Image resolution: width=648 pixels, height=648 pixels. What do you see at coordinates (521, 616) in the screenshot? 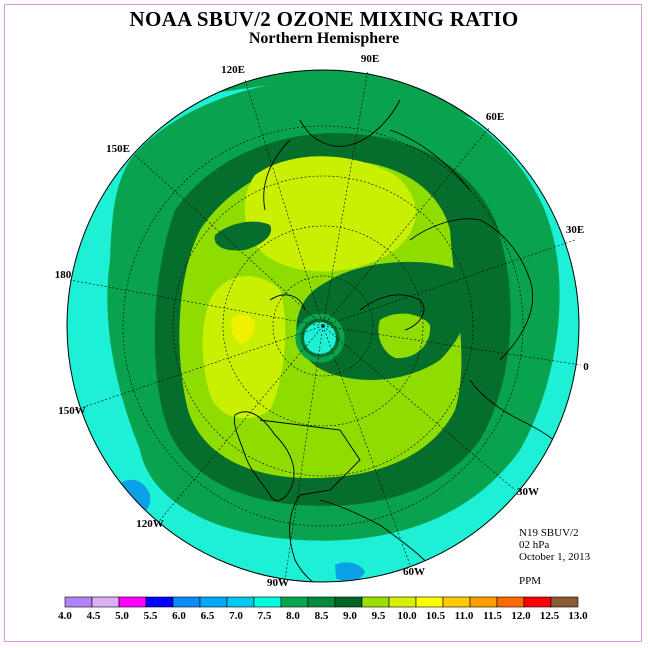
I see `colorbar-tick-label: 12.0` at bounding box center [521, 616].